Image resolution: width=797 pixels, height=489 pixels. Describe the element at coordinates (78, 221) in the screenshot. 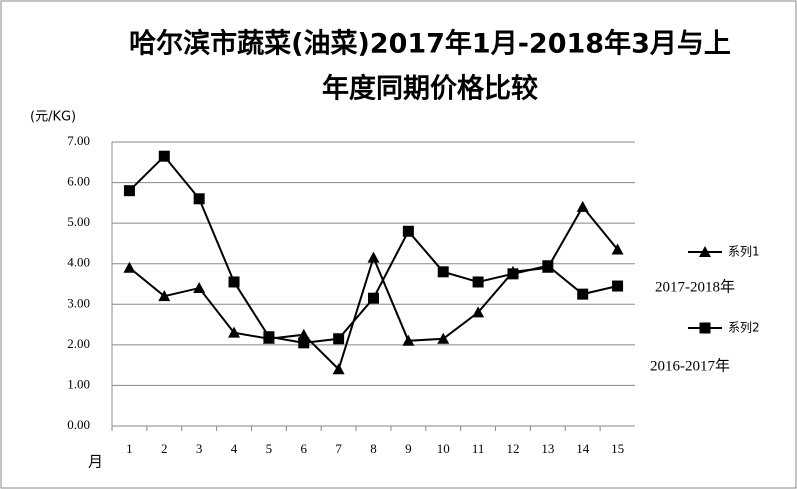

I see `y-tick-label: 5.00` at that location.